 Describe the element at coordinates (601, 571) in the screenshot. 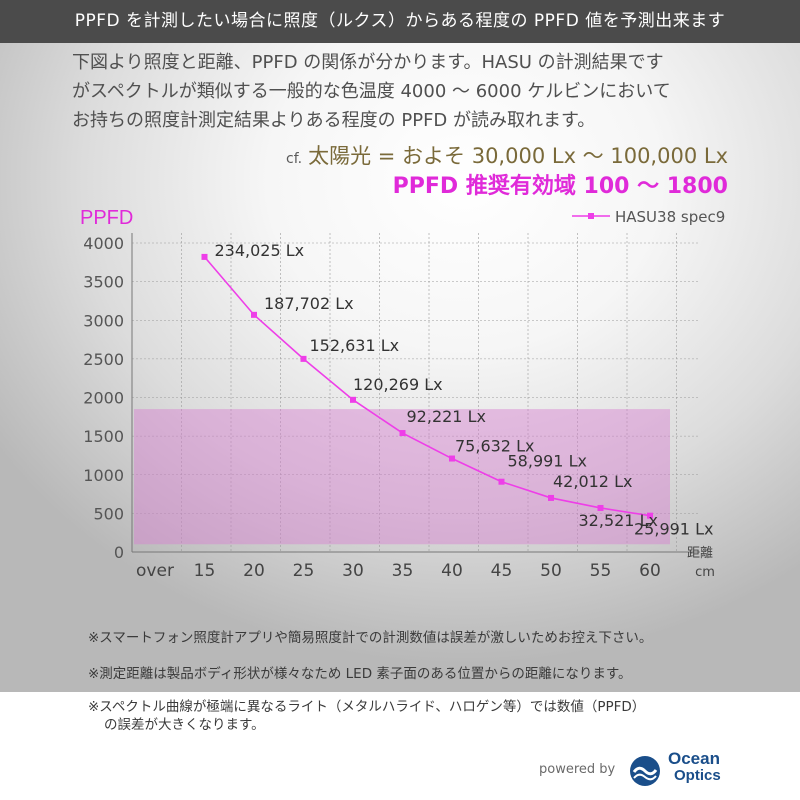

I see `x-tick-label: 55` at that location.